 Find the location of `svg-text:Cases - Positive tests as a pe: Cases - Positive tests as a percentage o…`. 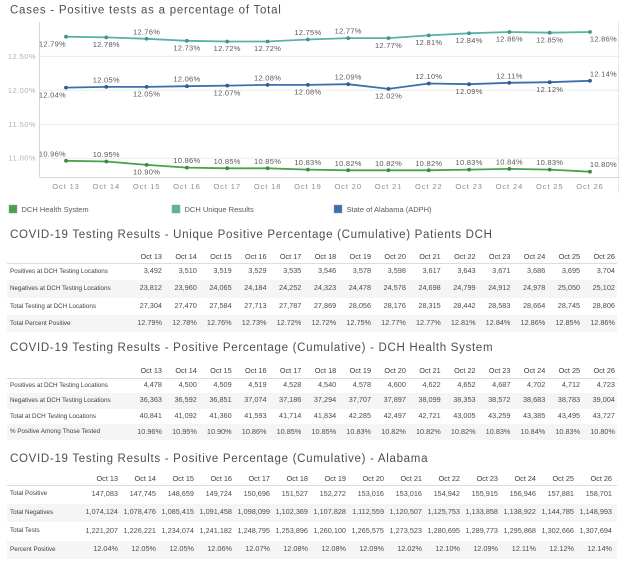

svg-text:Cases - Positive tests as a pe: Cases - Positive tests as a percentage o… is located at coordinates (146, 11).